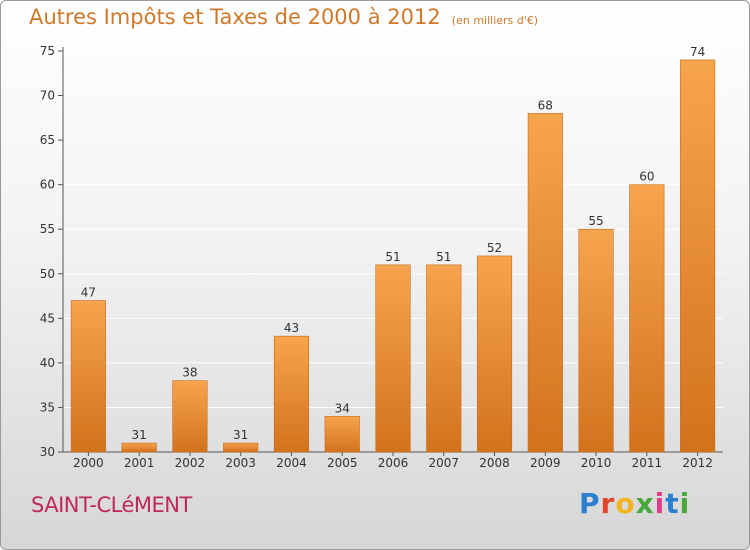 The image size is (750, 550). I want to click on y-tick-label: 55, so click(47, 229).